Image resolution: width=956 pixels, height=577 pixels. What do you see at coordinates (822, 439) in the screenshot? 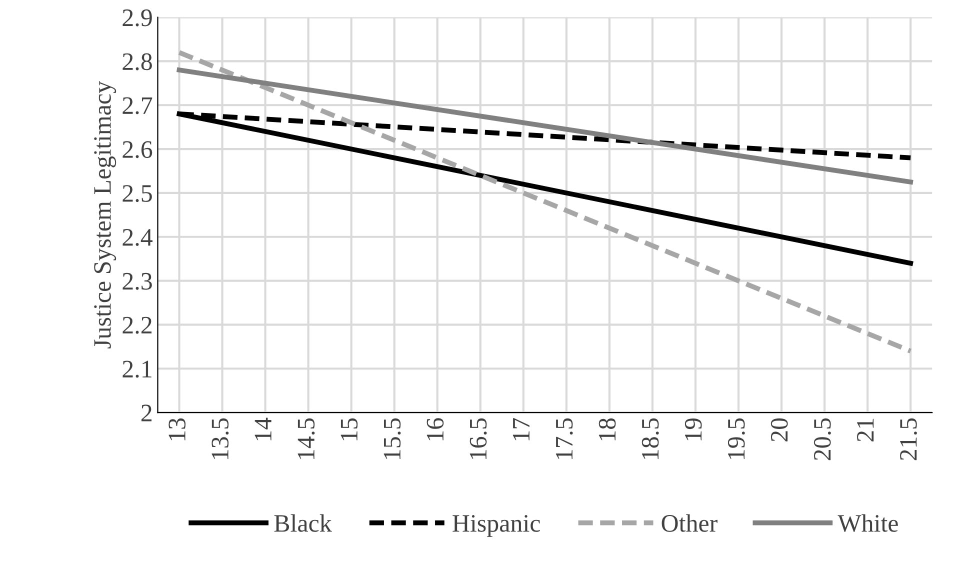
I see `x-tick-label: 20.5` at bounding box center [822, 439].